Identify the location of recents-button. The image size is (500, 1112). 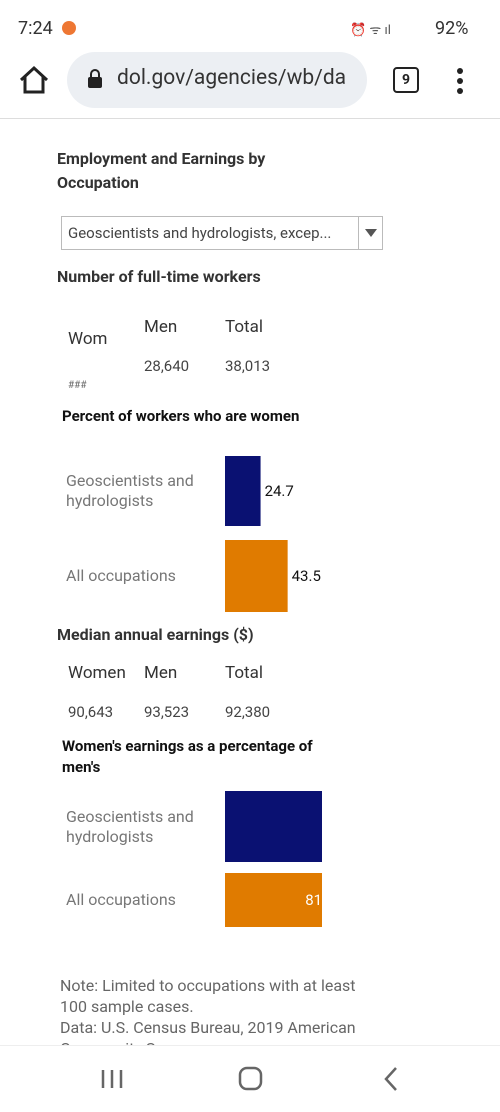
(112, 1079).